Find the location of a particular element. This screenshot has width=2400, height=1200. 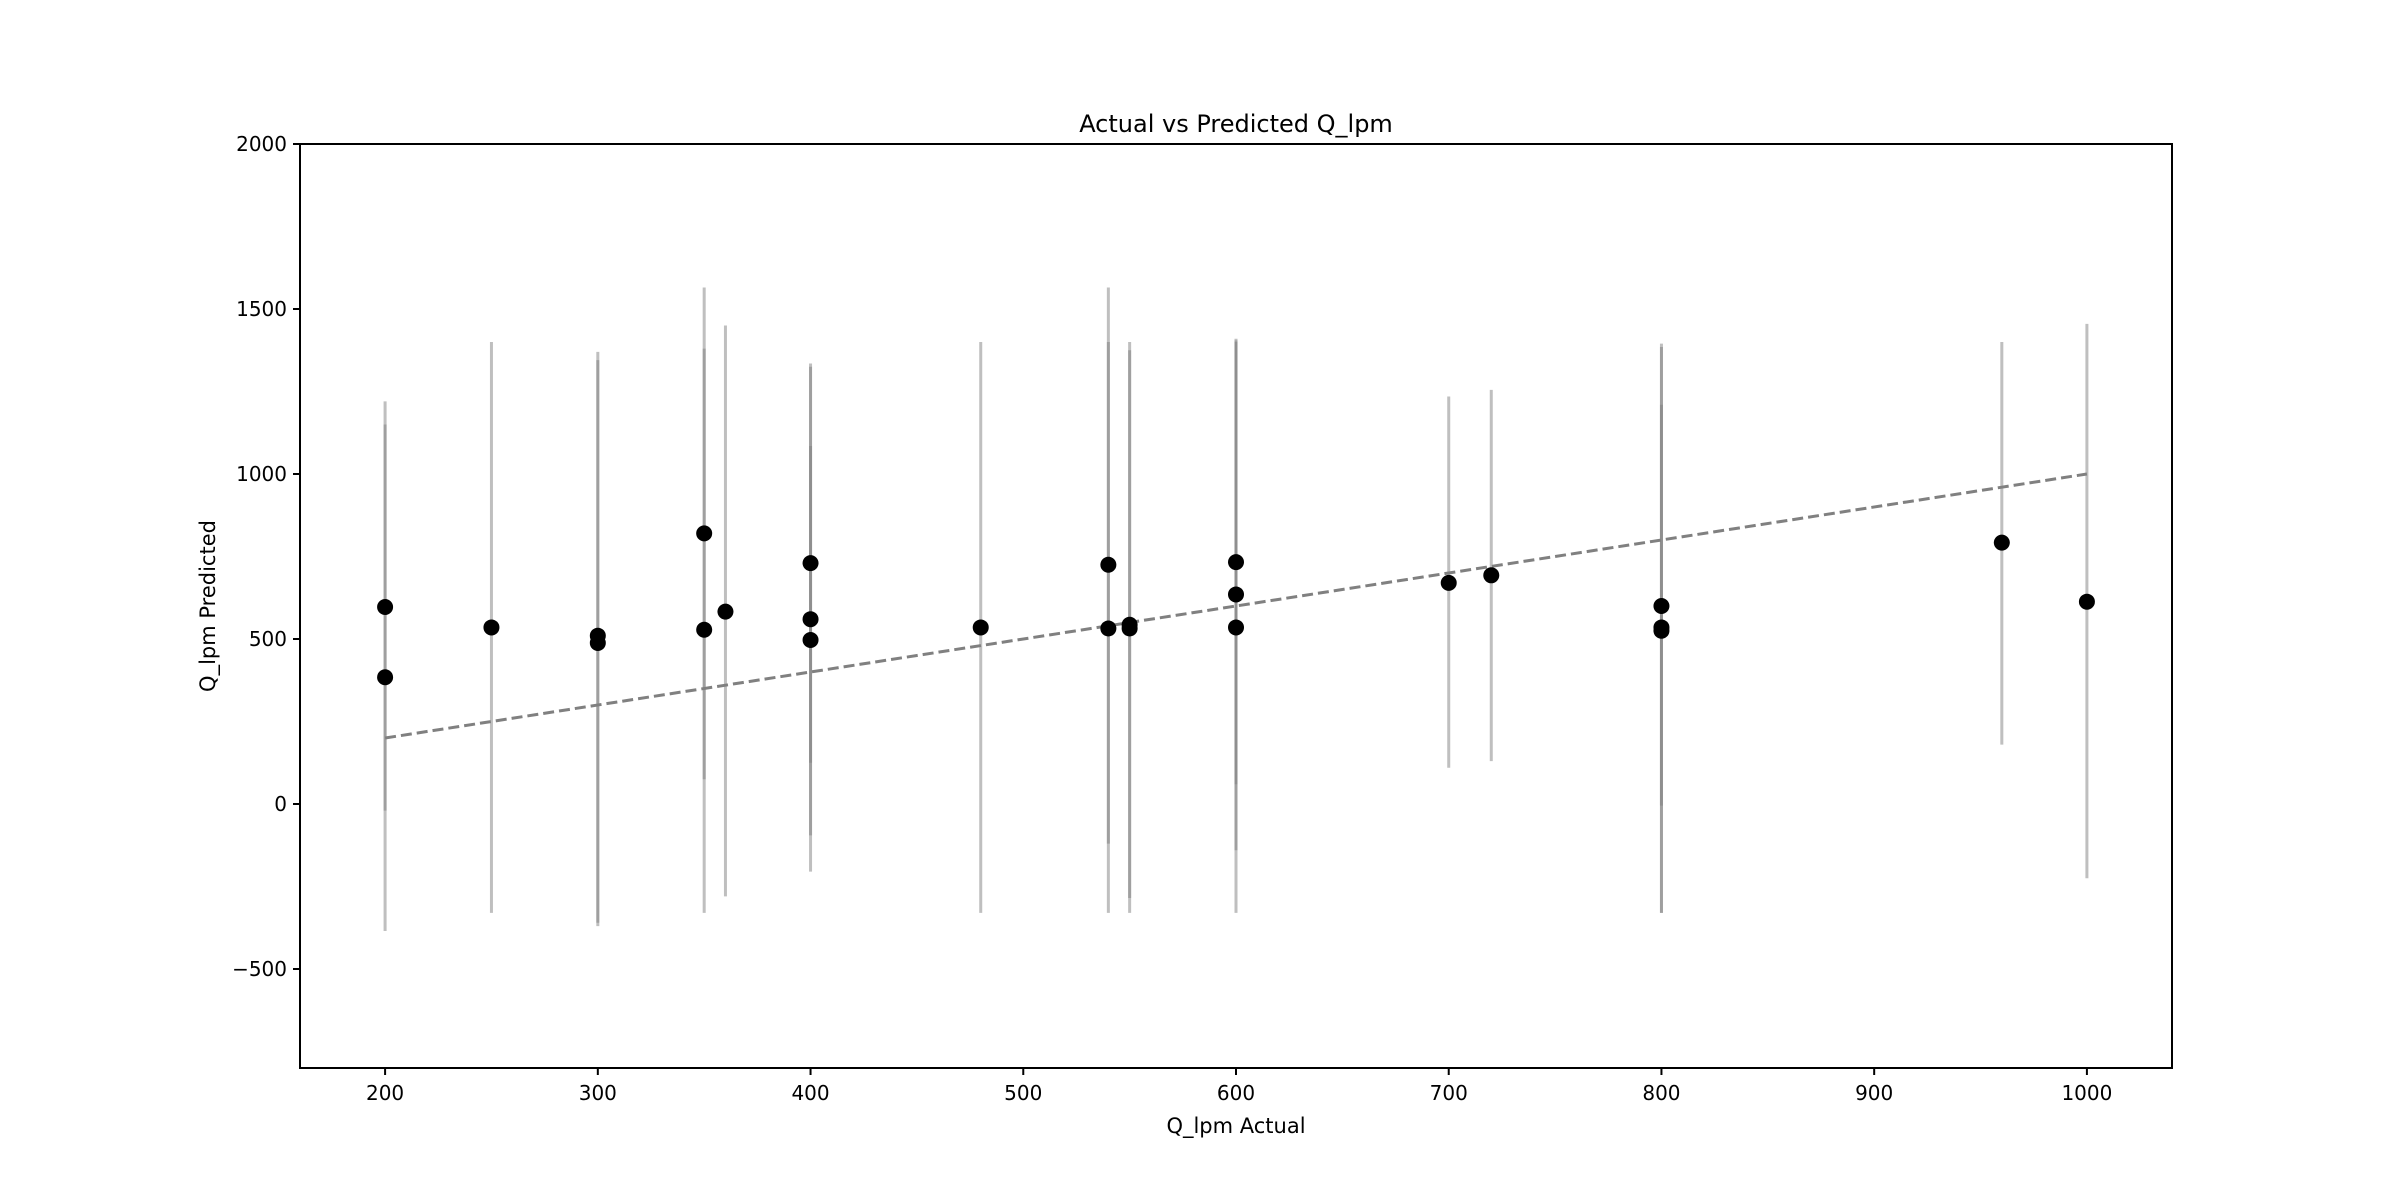

x-axis: 200 300 400 500 600 700 800 900 1000 is located at coordinates (1239, 1086).